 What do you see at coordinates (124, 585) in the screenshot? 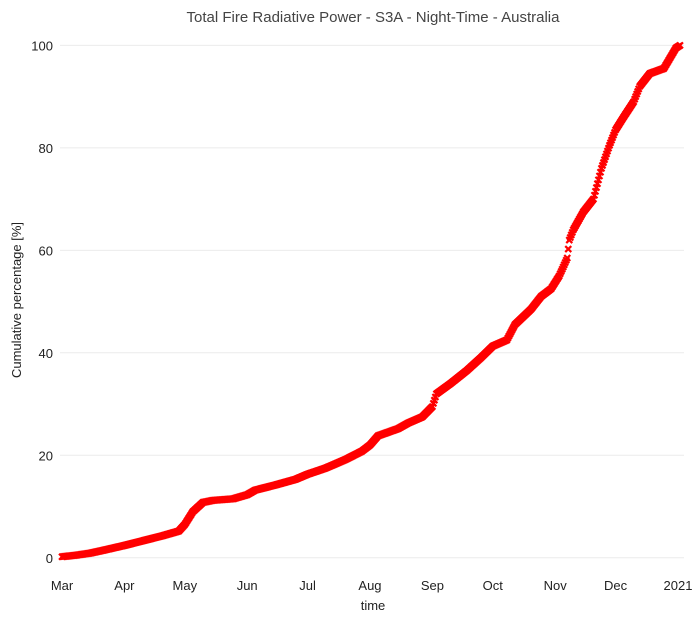
I see `x-tick-label: Apr` at bounding box center [124, 585].